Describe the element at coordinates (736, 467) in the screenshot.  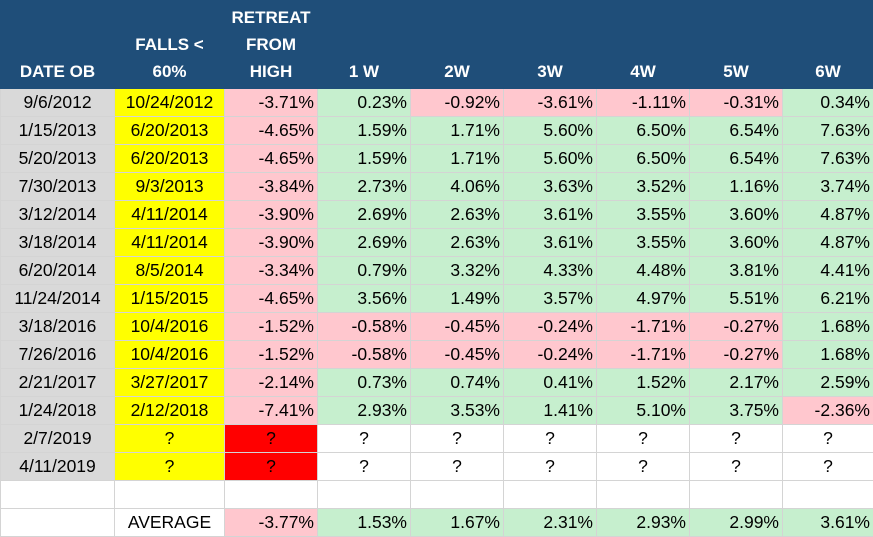
I see `week-5-cell: ?` at that location.